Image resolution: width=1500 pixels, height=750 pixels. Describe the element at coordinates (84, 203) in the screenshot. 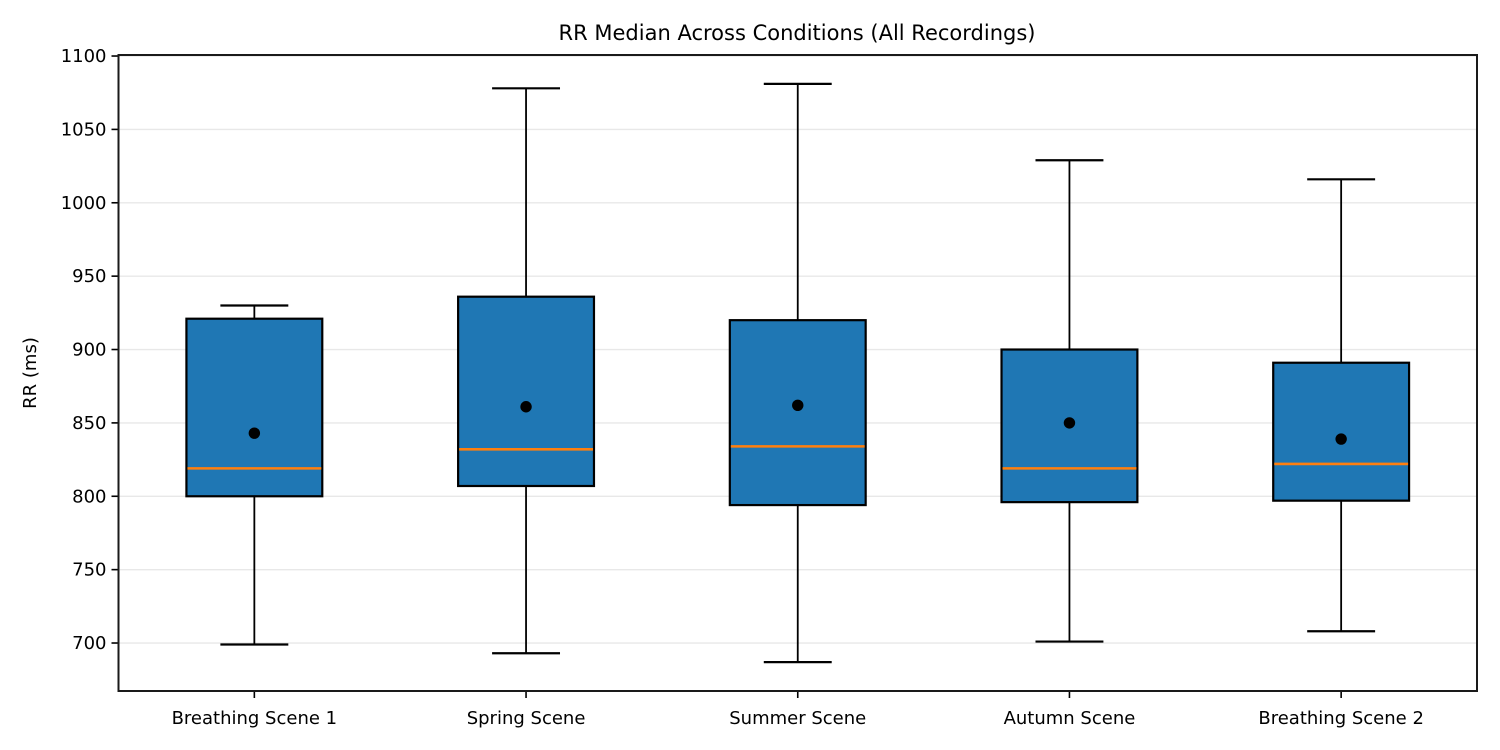

I see `y-tick-label: 1000` at that location.